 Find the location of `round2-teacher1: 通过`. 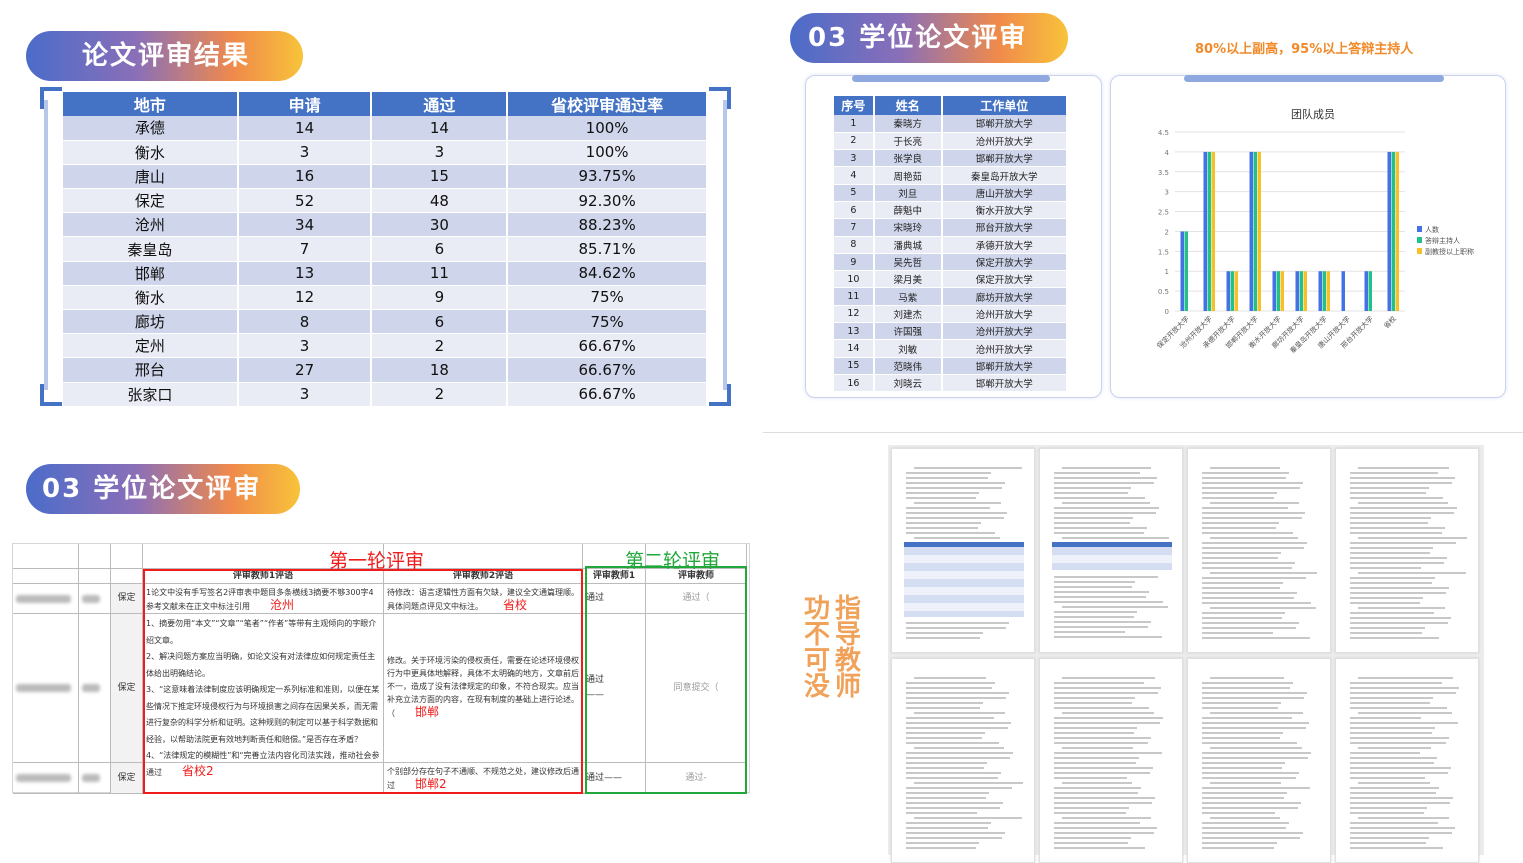

round2-teacher1: 通过 is located at coordinates (614, 599).